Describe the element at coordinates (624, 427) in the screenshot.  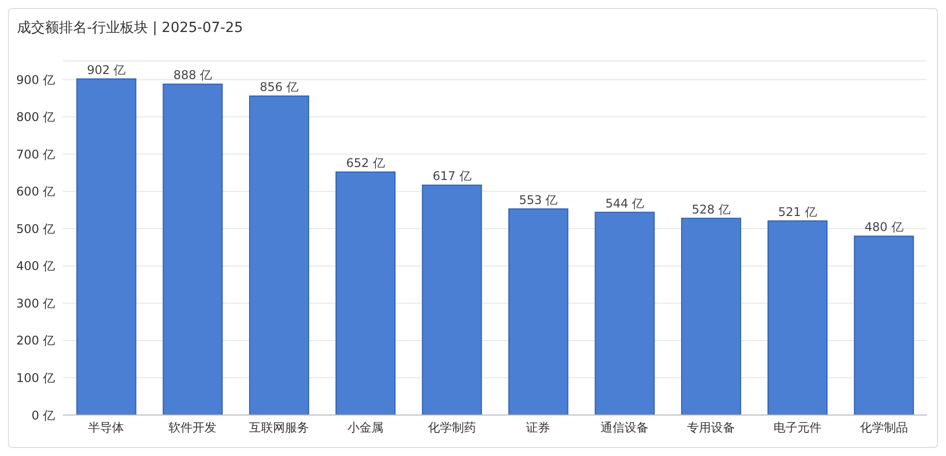
I see `x-tick-label: 通信设备` at that location.